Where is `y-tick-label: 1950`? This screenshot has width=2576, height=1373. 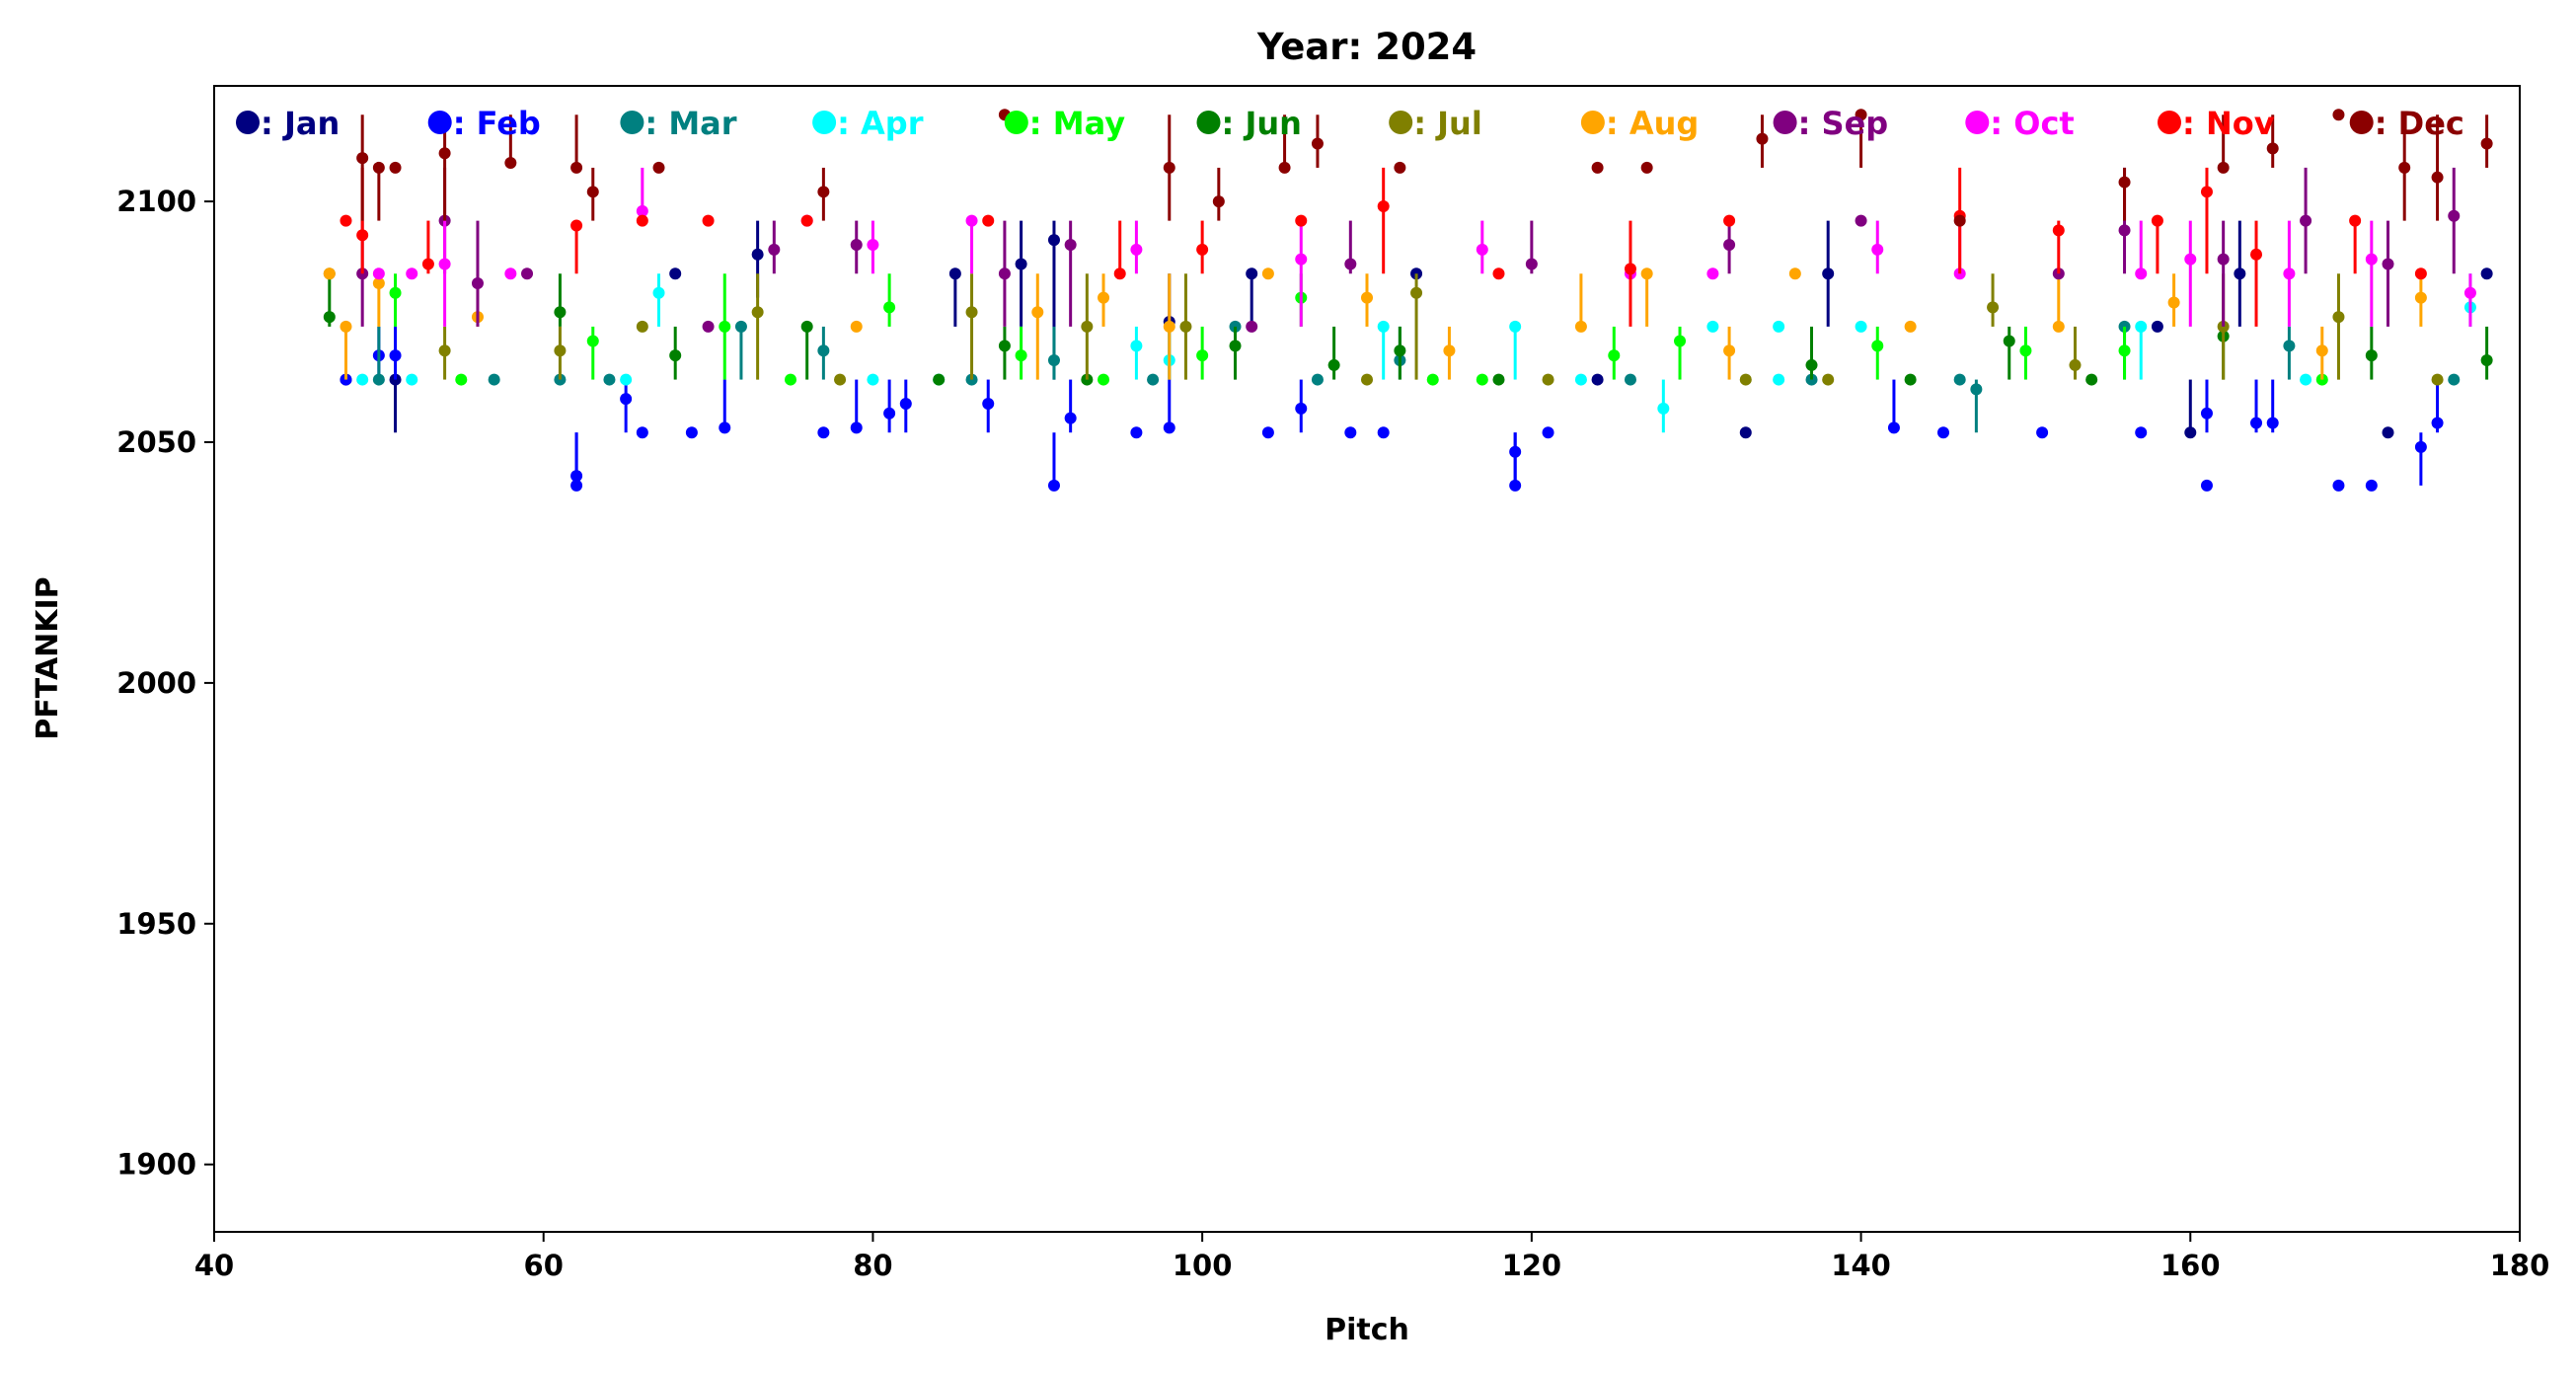 y-tick-label: 1950 is located at coordinates (156, 924).